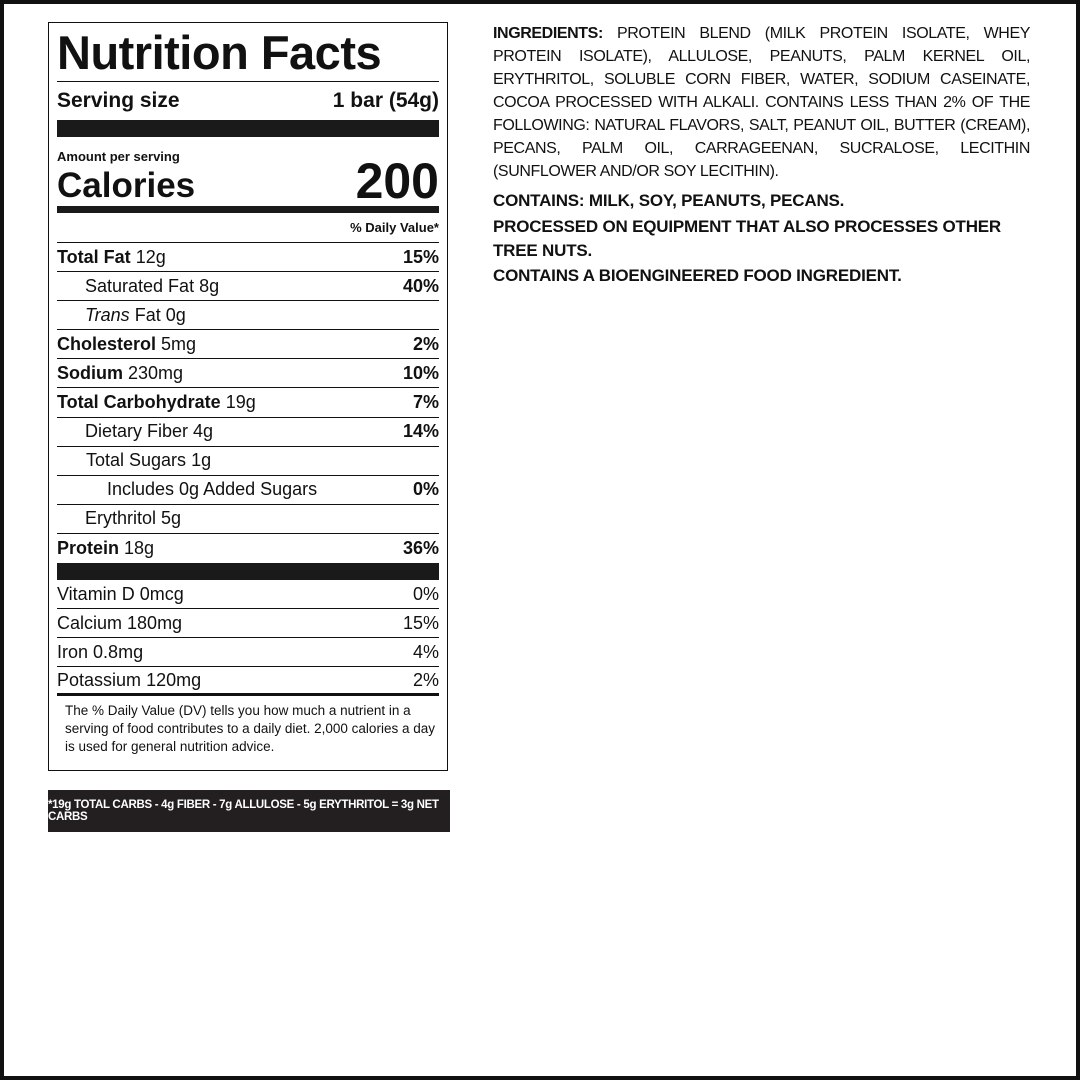 This screenshot has width=1080, height=1080. Describe the element at coordinates (118, 100) in the screenshot. I see `serving-size-label: Serving size` at that location.